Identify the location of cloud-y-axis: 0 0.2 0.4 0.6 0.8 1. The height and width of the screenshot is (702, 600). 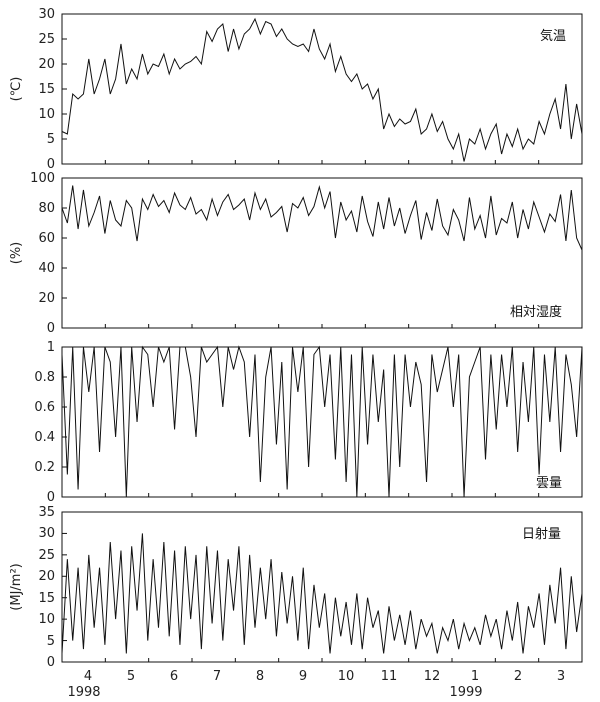
(44, 422).